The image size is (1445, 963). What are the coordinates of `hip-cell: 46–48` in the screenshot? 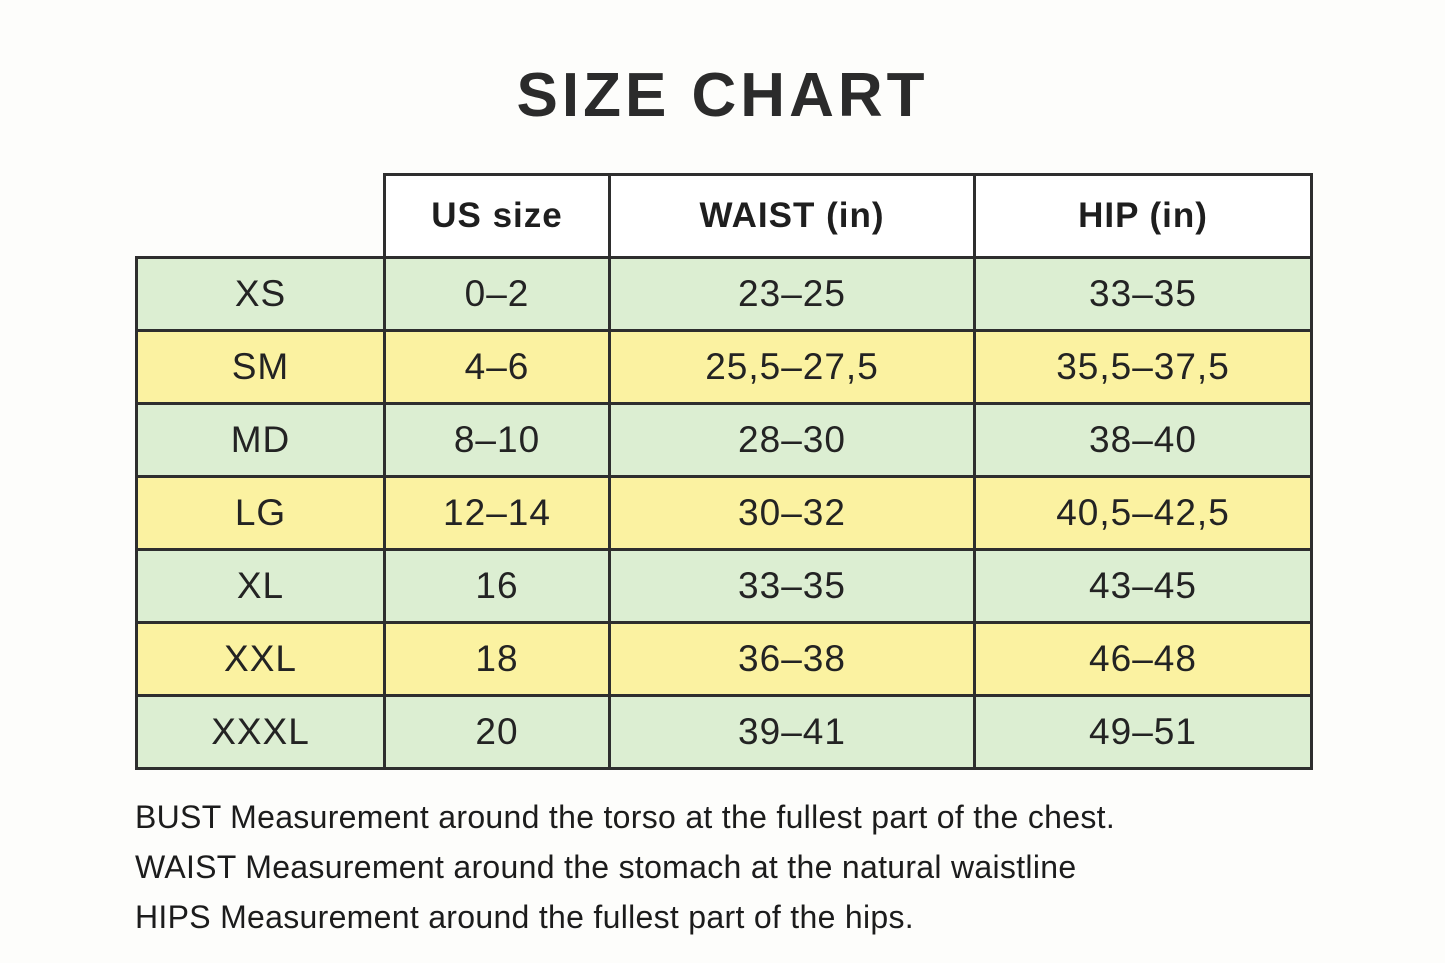 It's located at (1143, 659).